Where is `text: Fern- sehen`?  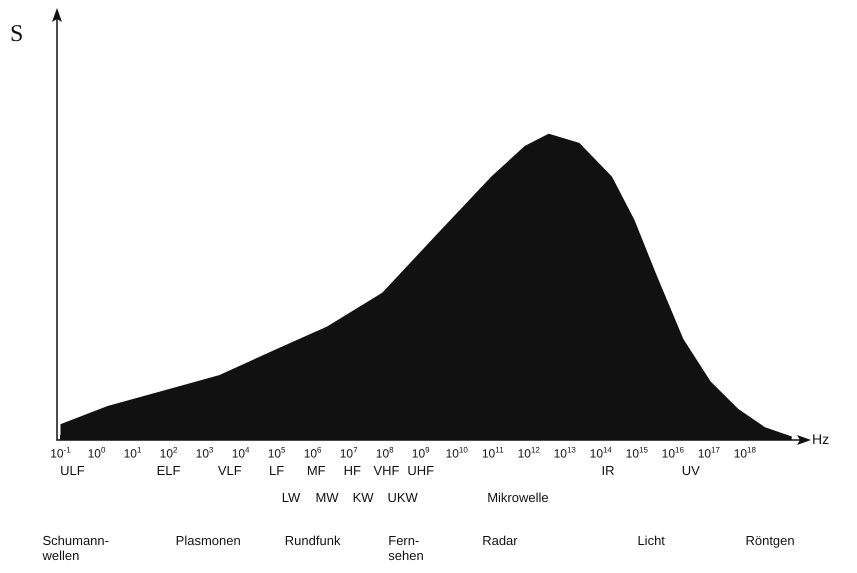 text: Fern- sehen is located at coordinates (406, 548).